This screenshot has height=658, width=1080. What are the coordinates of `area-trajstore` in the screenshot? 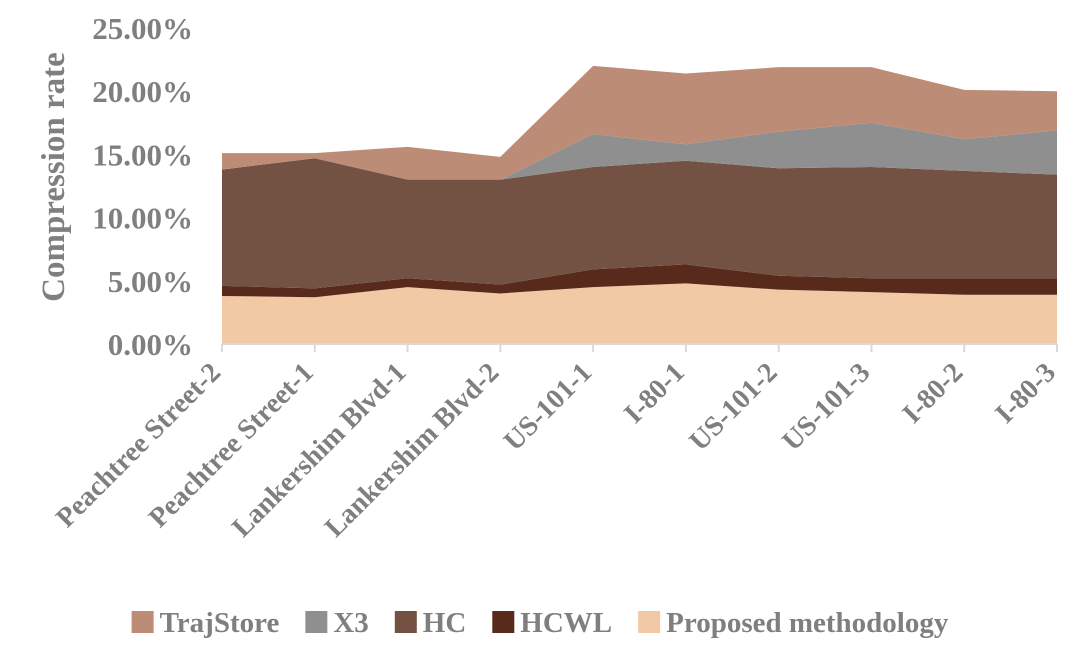 It's located at (639, 122).